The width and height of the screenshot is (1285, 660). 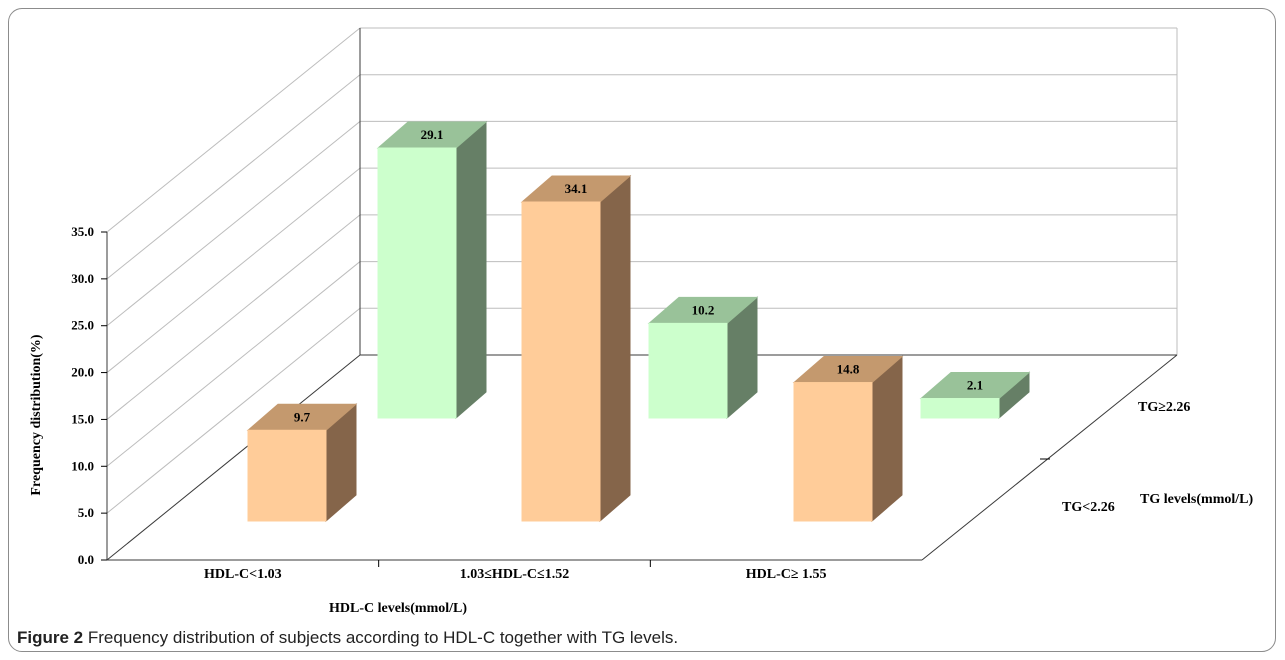 I want to click on data-label: 10.2, so click(x=703, y=309).